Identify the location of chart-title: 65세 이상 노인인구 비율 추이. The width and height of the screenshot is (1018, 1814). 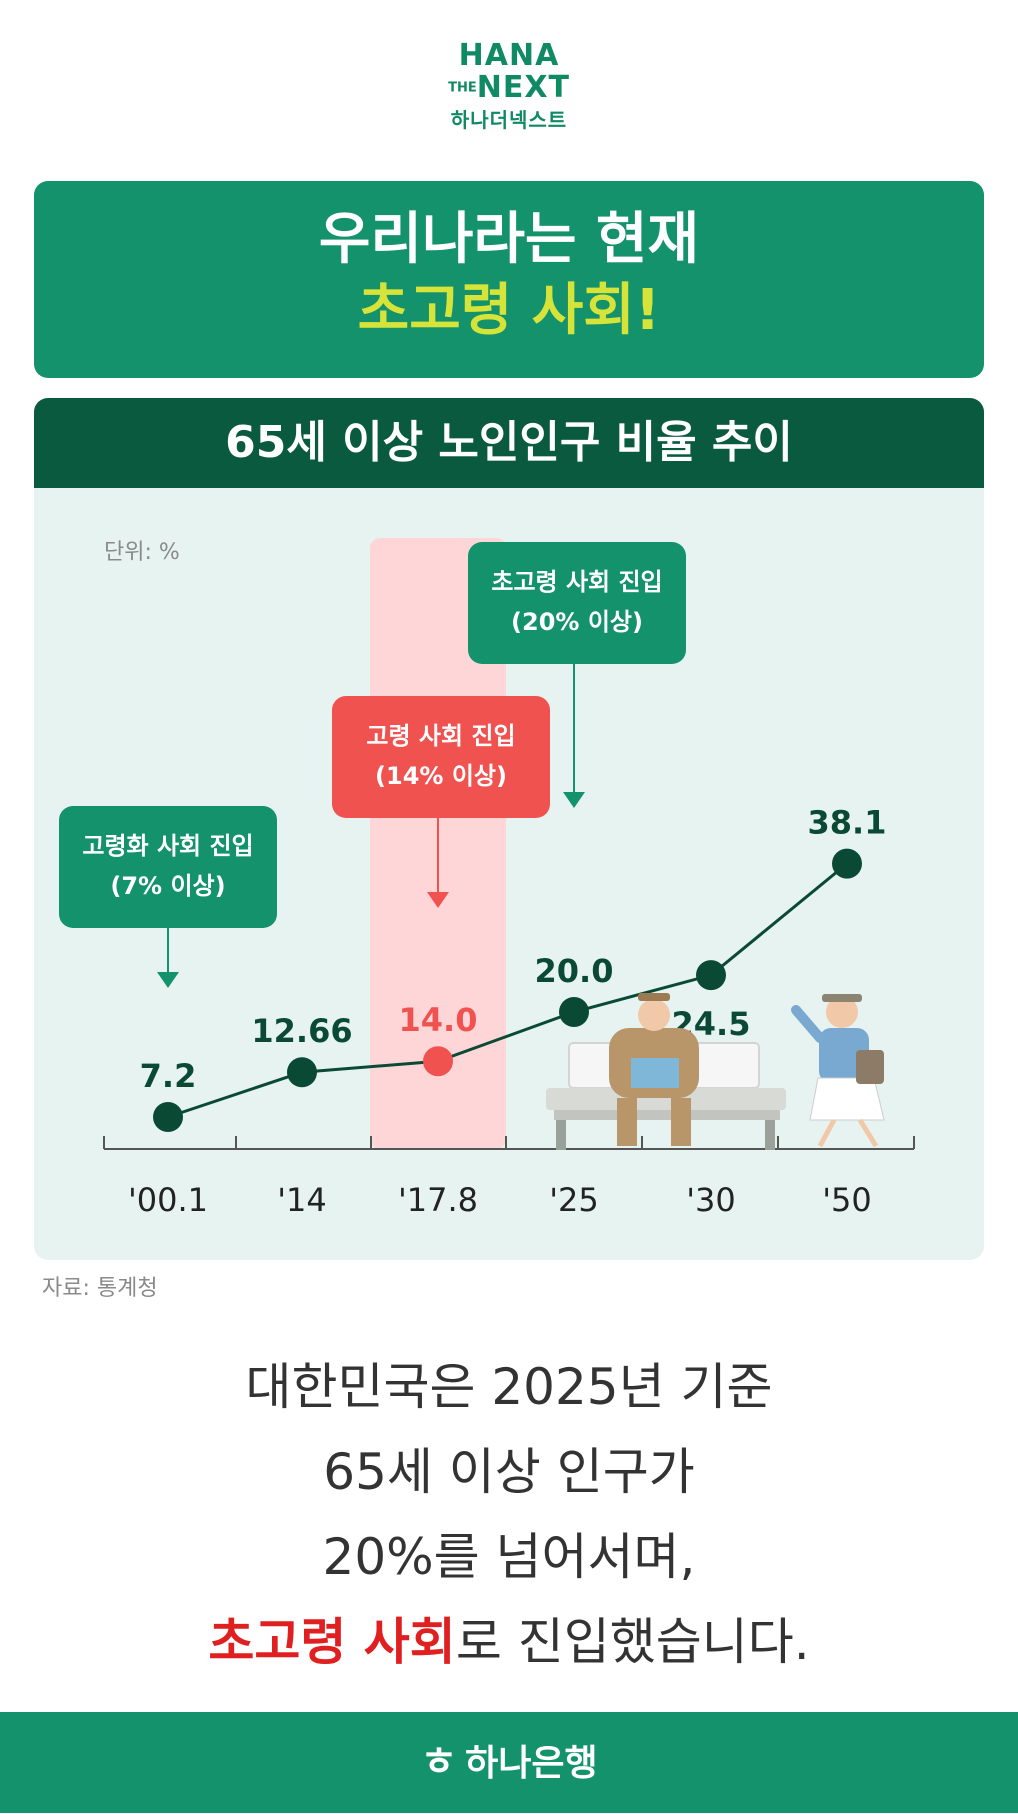
(509, 443).